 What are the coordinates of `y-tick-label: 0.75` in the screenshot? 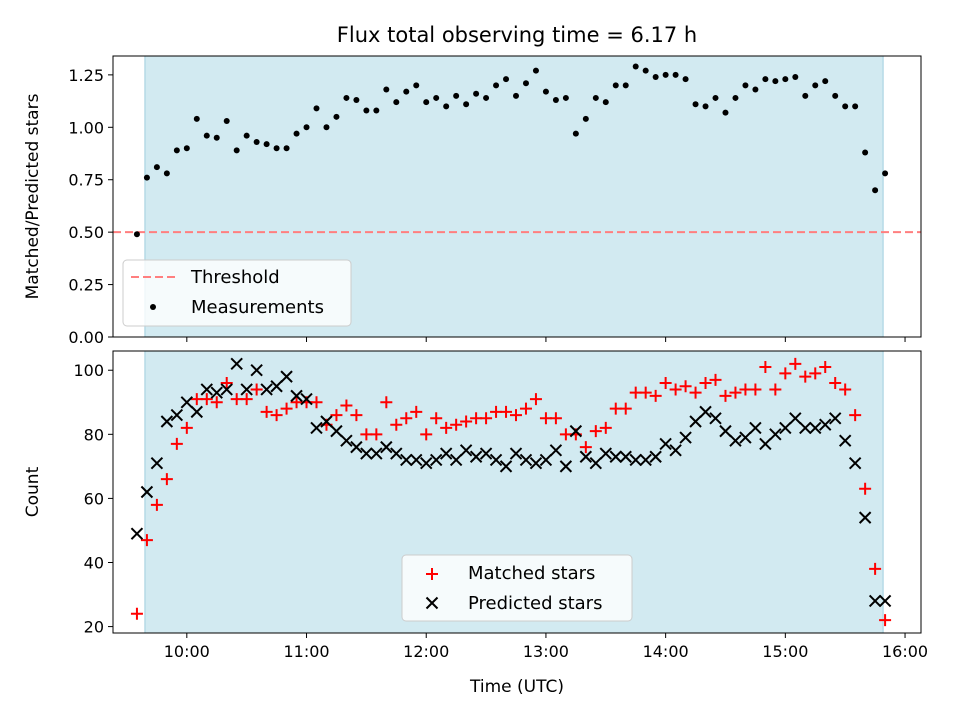 It's located at (86, 180).